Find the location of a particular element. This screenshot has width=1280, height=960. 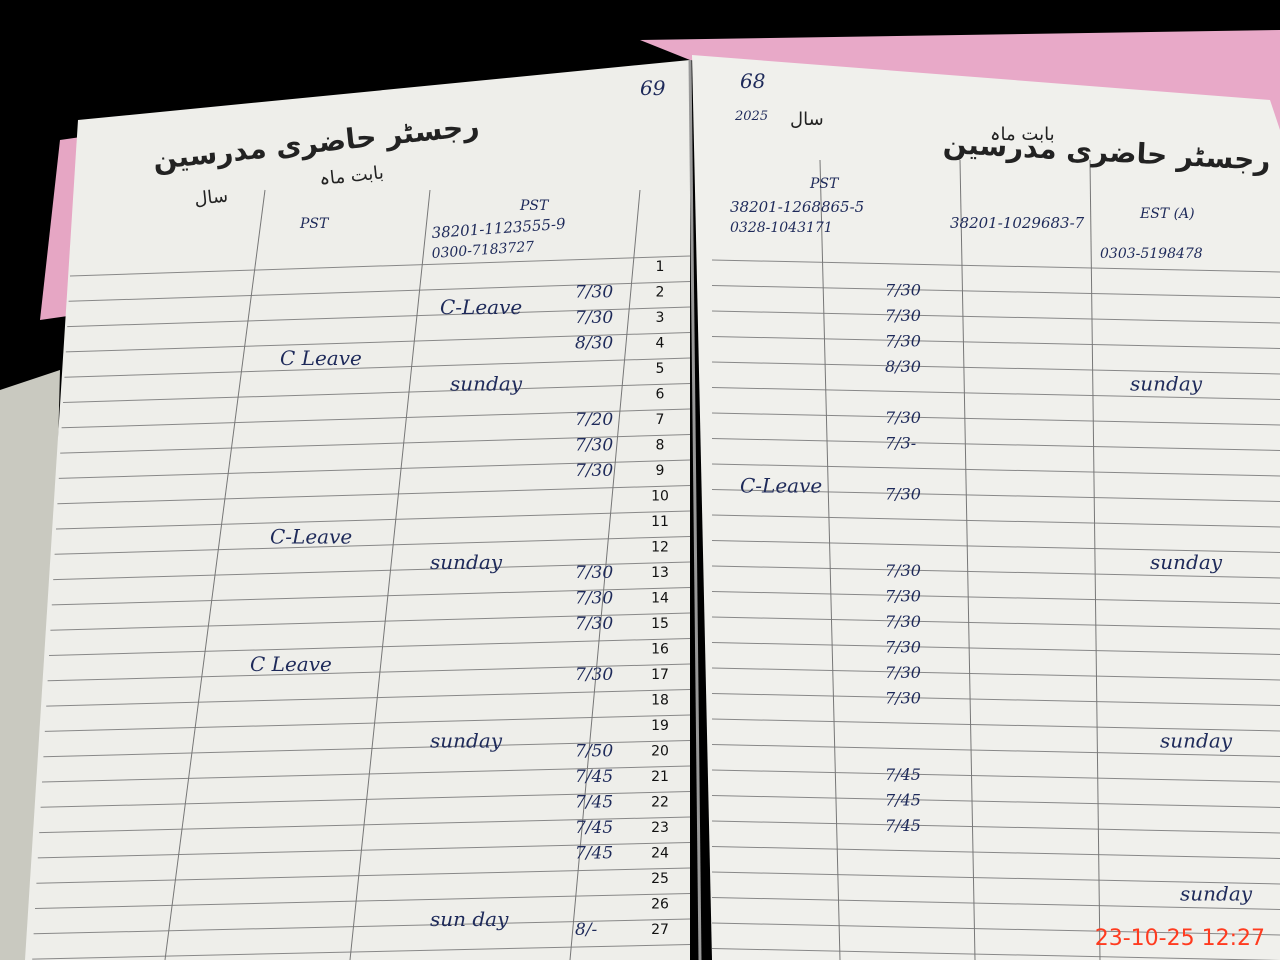

phone: 0328-1043171 is located at coordinates (781, 228).